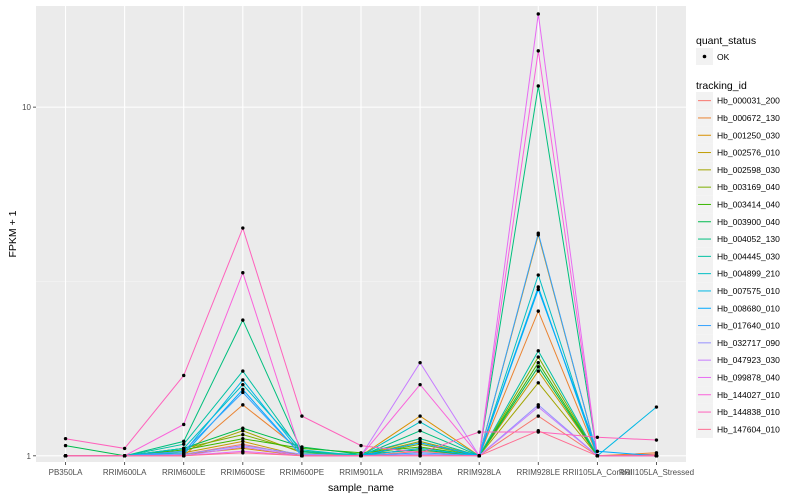 Image resolution: width=800 pixels, height=500 pixels. Describe the element at coordinates (748, 326) in the screenshot. I see `legend-label-Hb_017640_010: Hb_017640_010` at that location.